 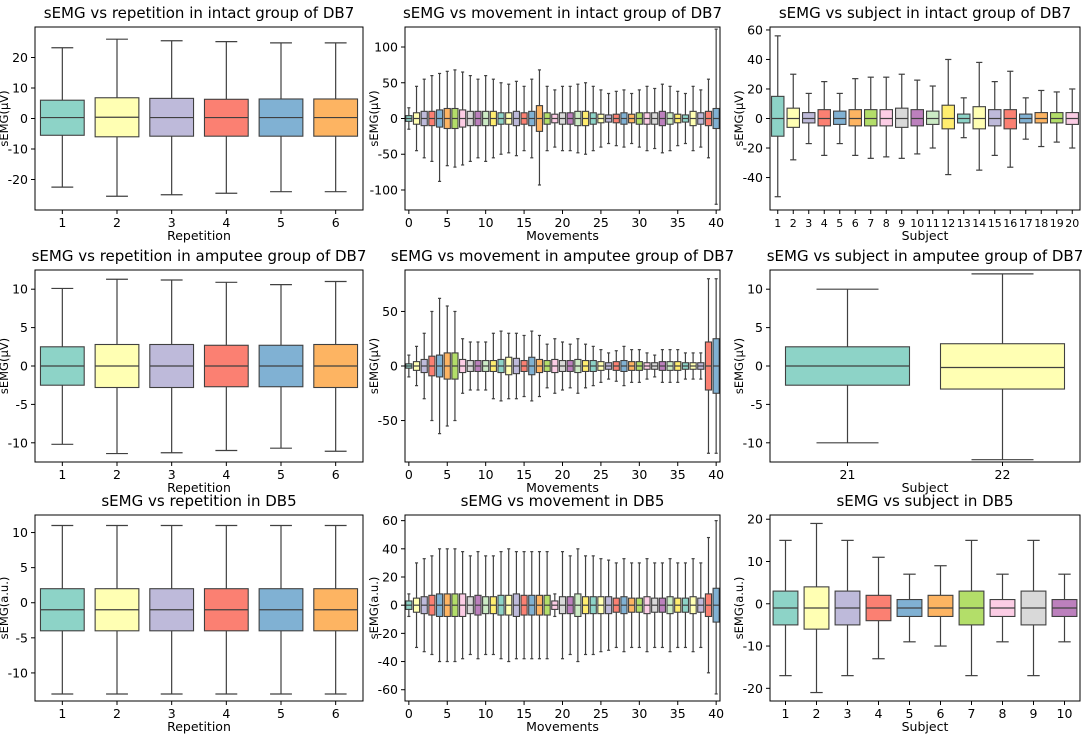 What do you see at coordinates (753, 177) in the screenshot?
I see `y-tick-label: -40` at bounding box center [753, 177].